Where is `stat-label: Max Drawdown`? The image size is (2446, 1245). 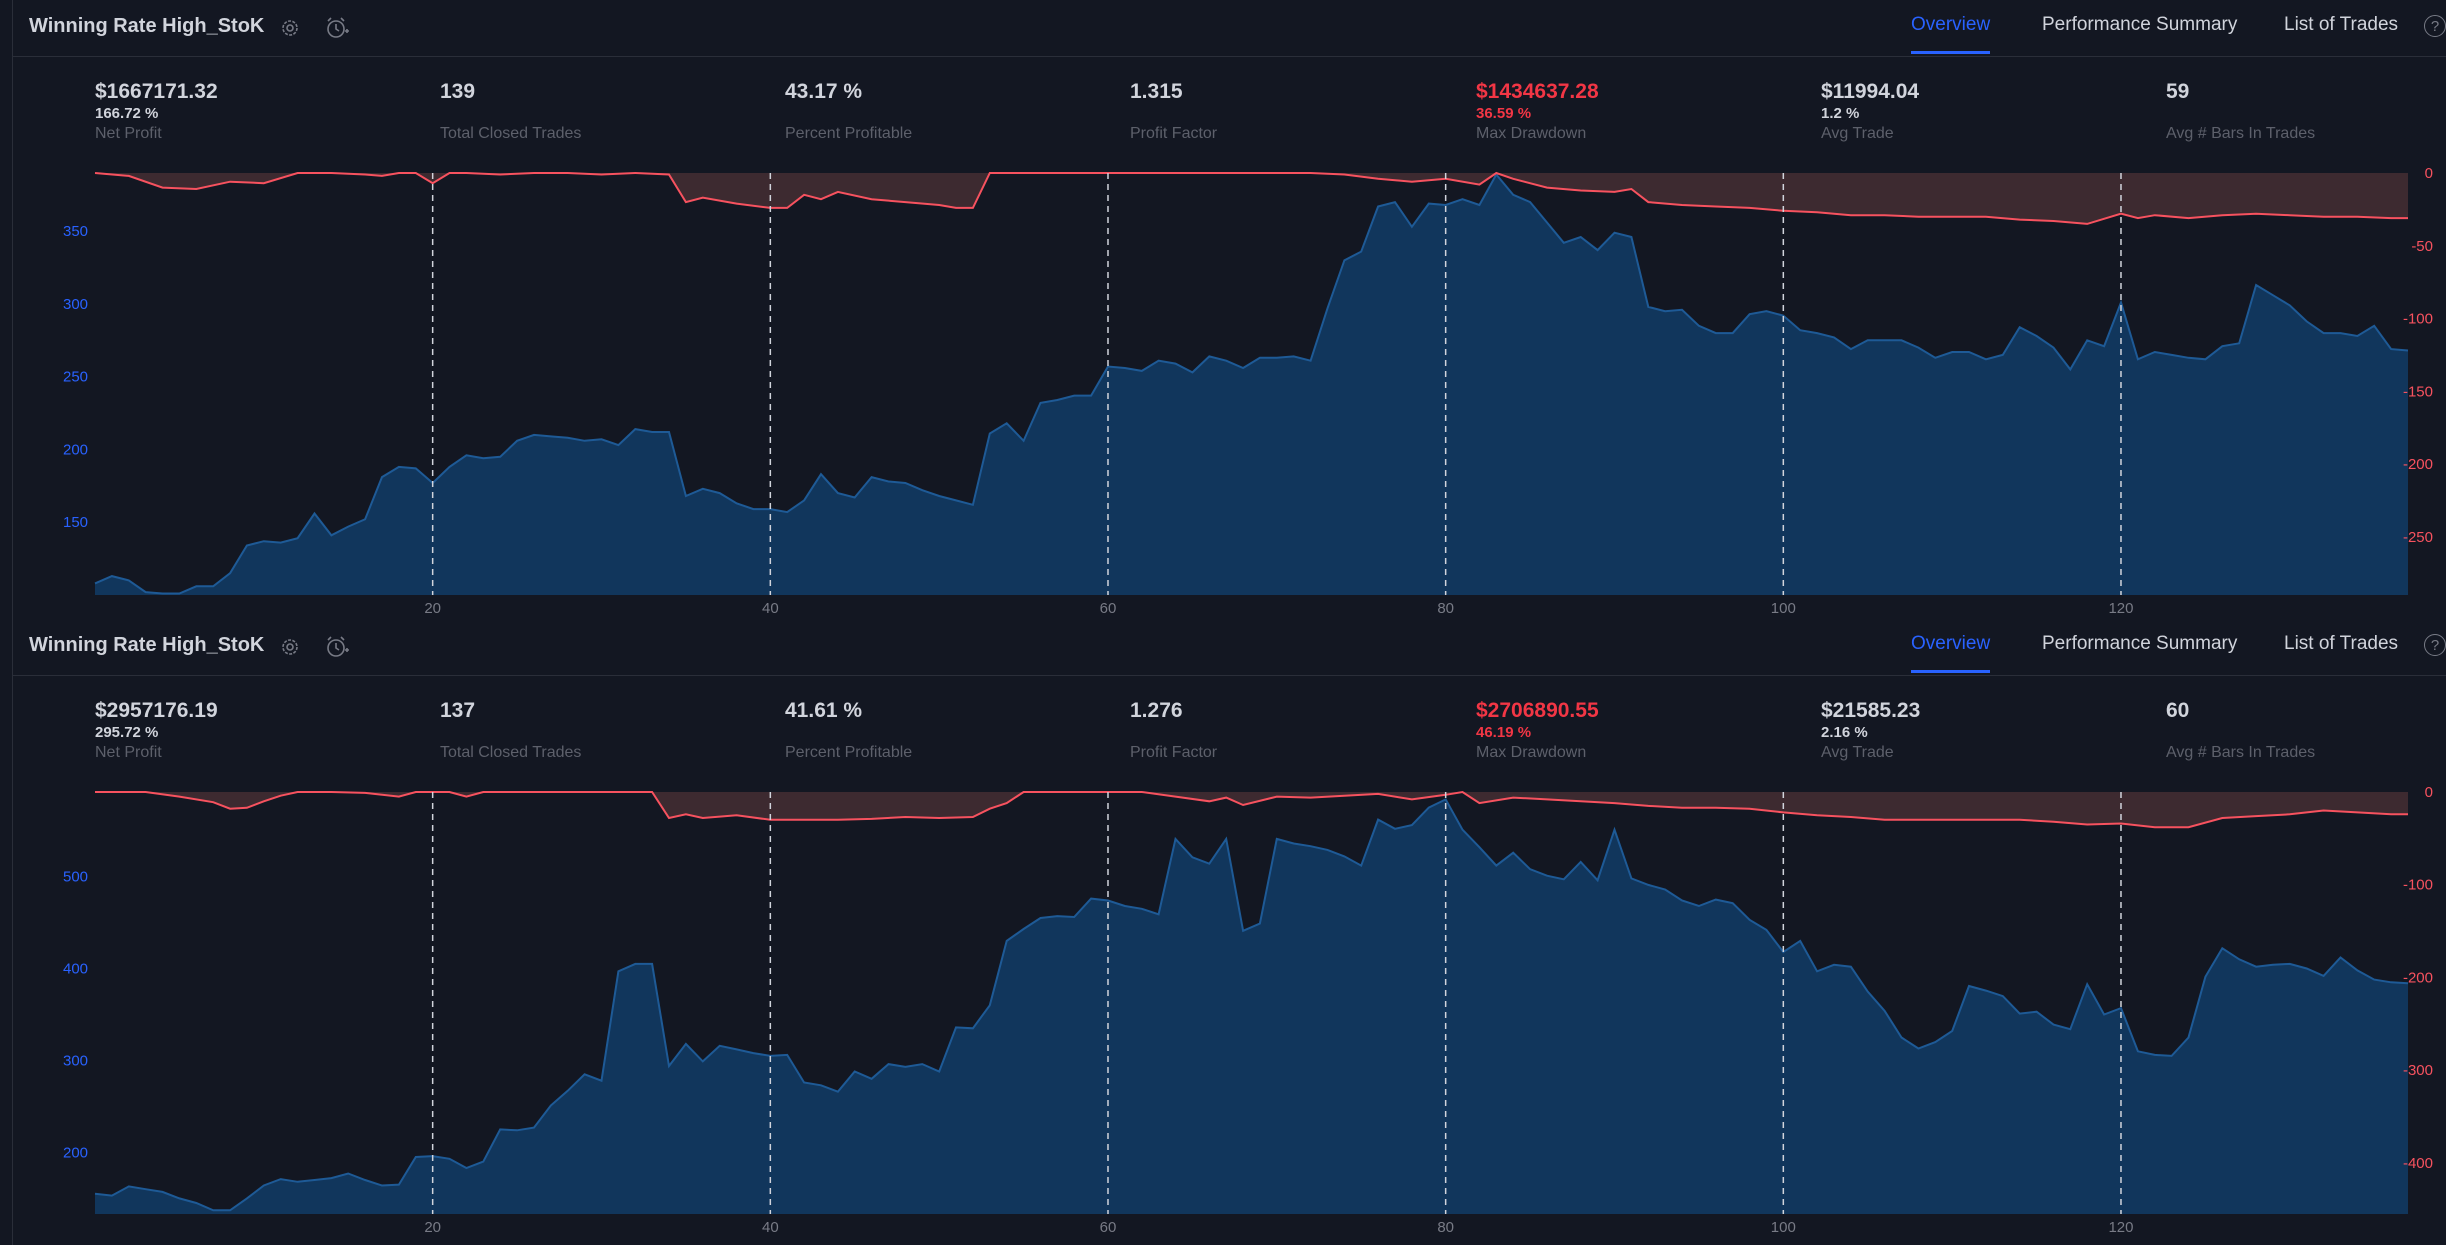 stat-label: Max Drawdown is located at coordinates (1531, 752).